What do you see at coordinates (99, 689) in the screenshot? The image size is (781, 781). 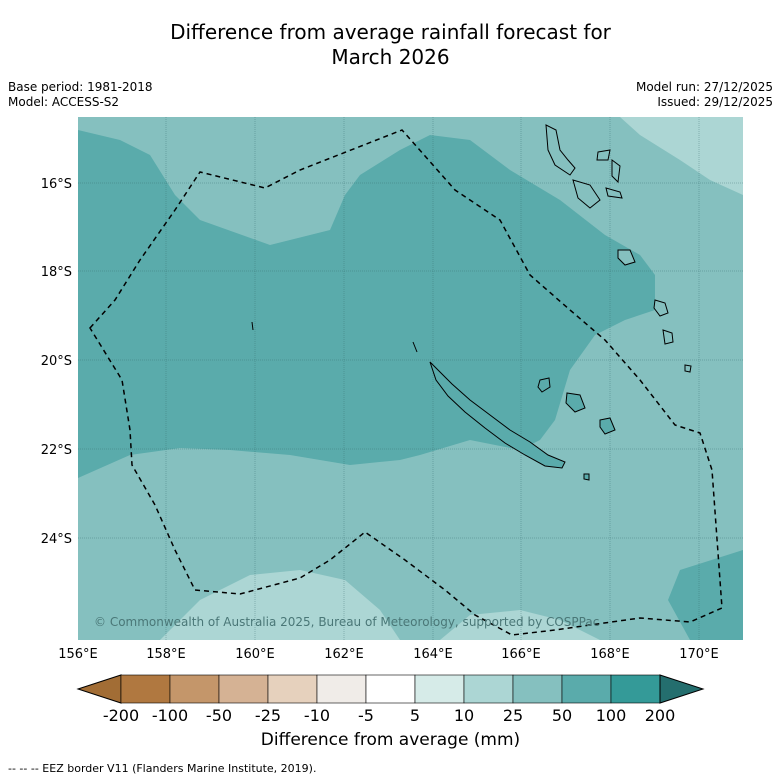 I see `colorbar-extend-low` at bounding box center [99, 689].